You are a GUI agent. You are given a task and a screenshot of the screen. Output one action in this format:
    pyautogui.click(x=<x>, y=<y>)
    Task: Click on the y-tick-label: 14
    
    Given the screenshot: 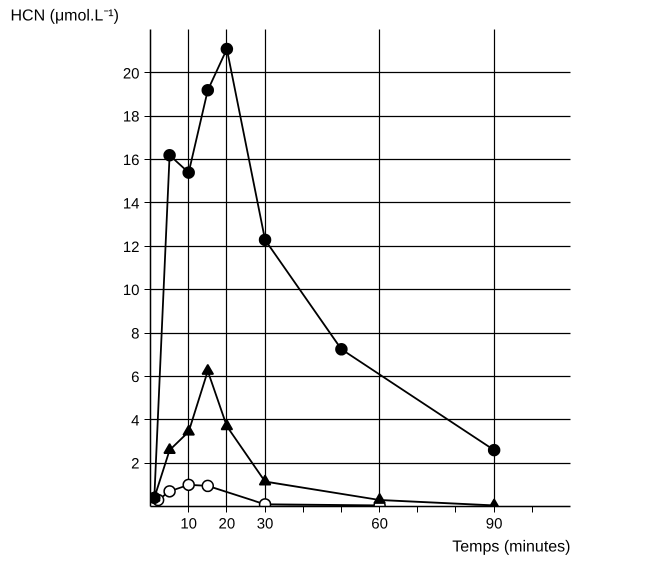 What is the action you would take?
    pyautogui.click(x=131, y=203)
    